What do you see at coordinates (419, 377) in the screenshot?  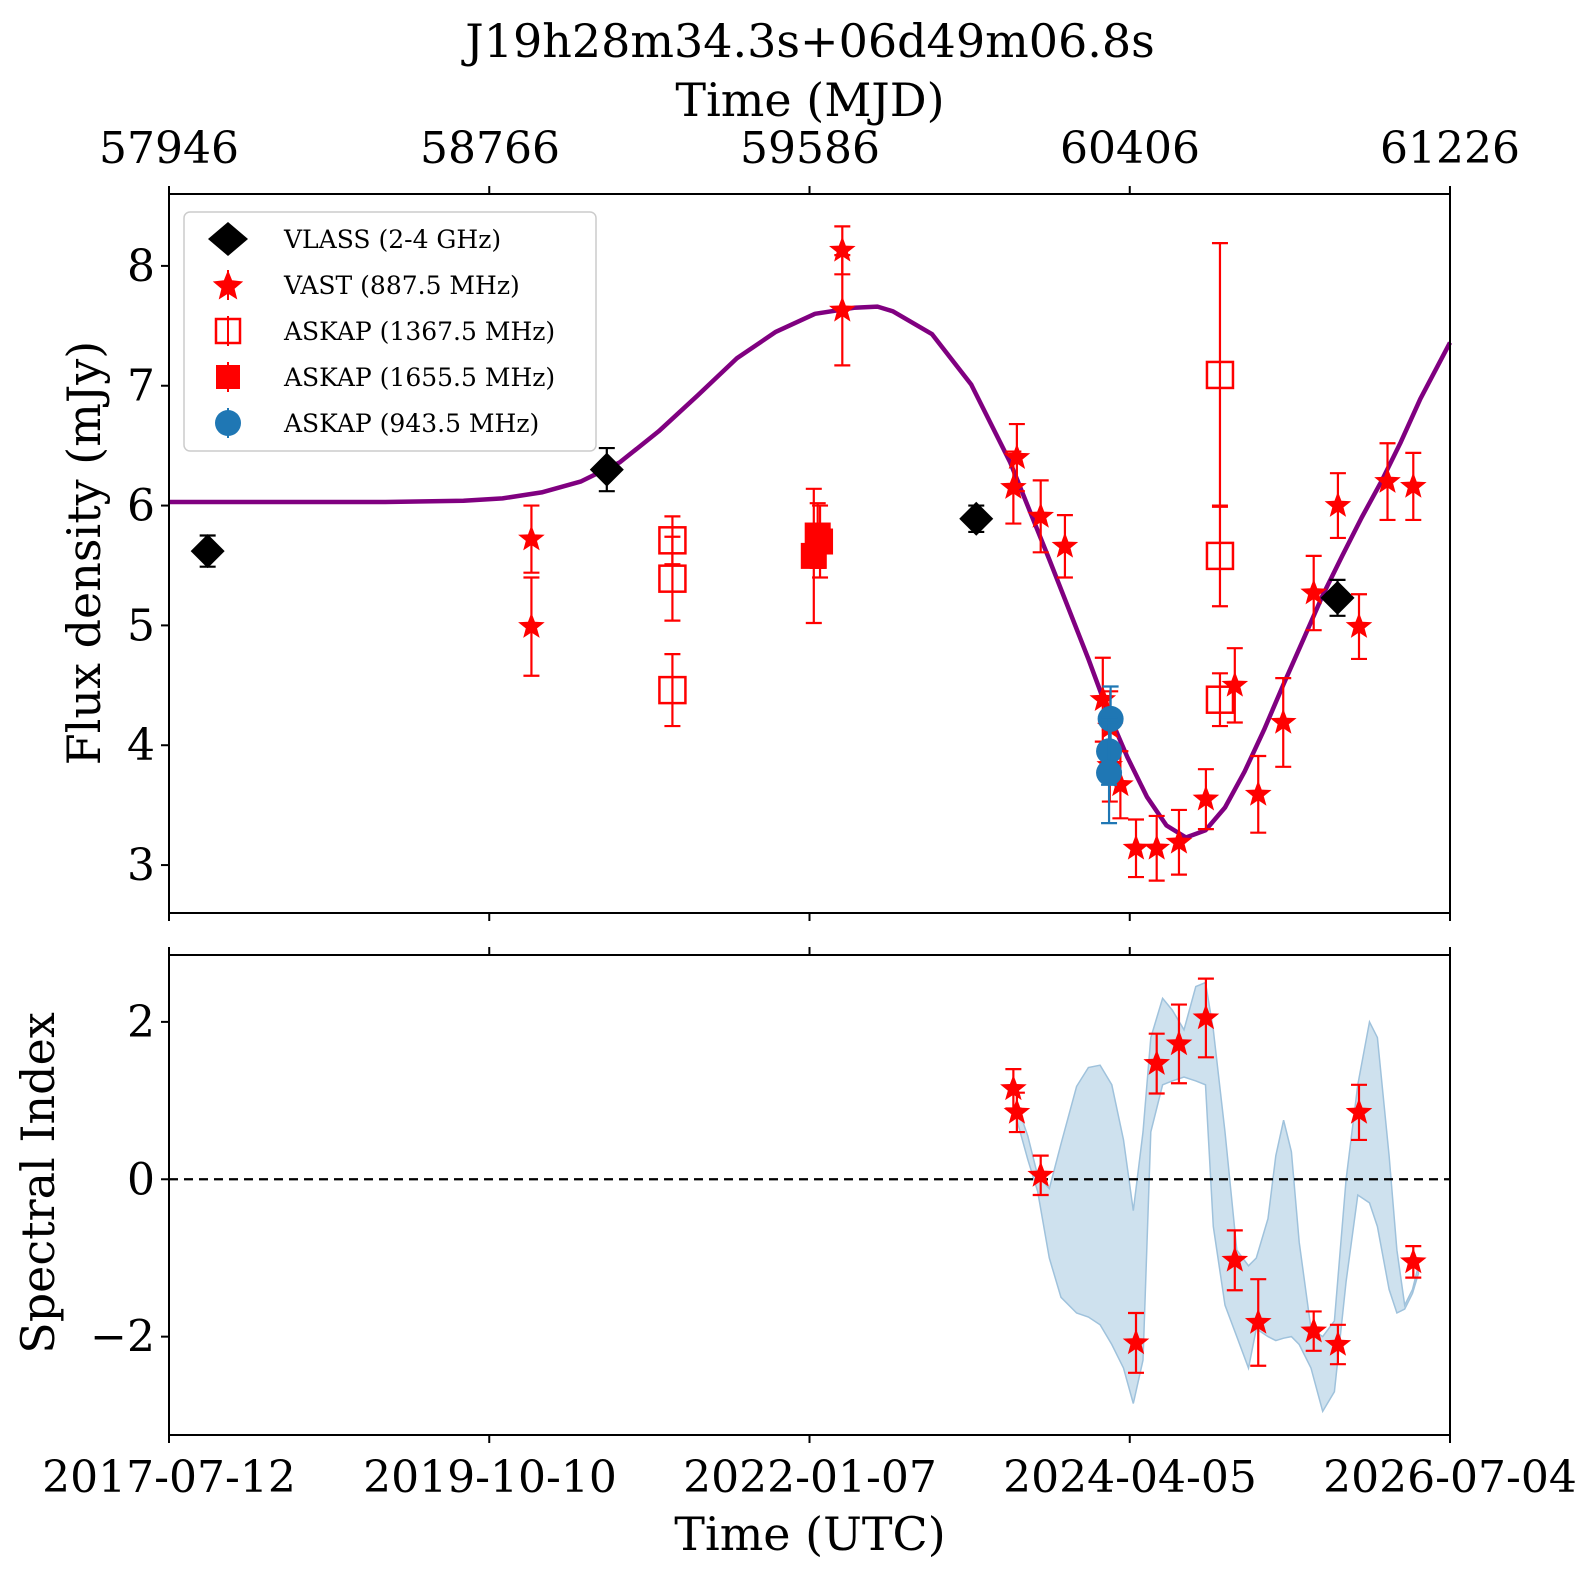 I see `legend-label: ASKAP (1655.5 MHz)` at bounding box center [419, 377].